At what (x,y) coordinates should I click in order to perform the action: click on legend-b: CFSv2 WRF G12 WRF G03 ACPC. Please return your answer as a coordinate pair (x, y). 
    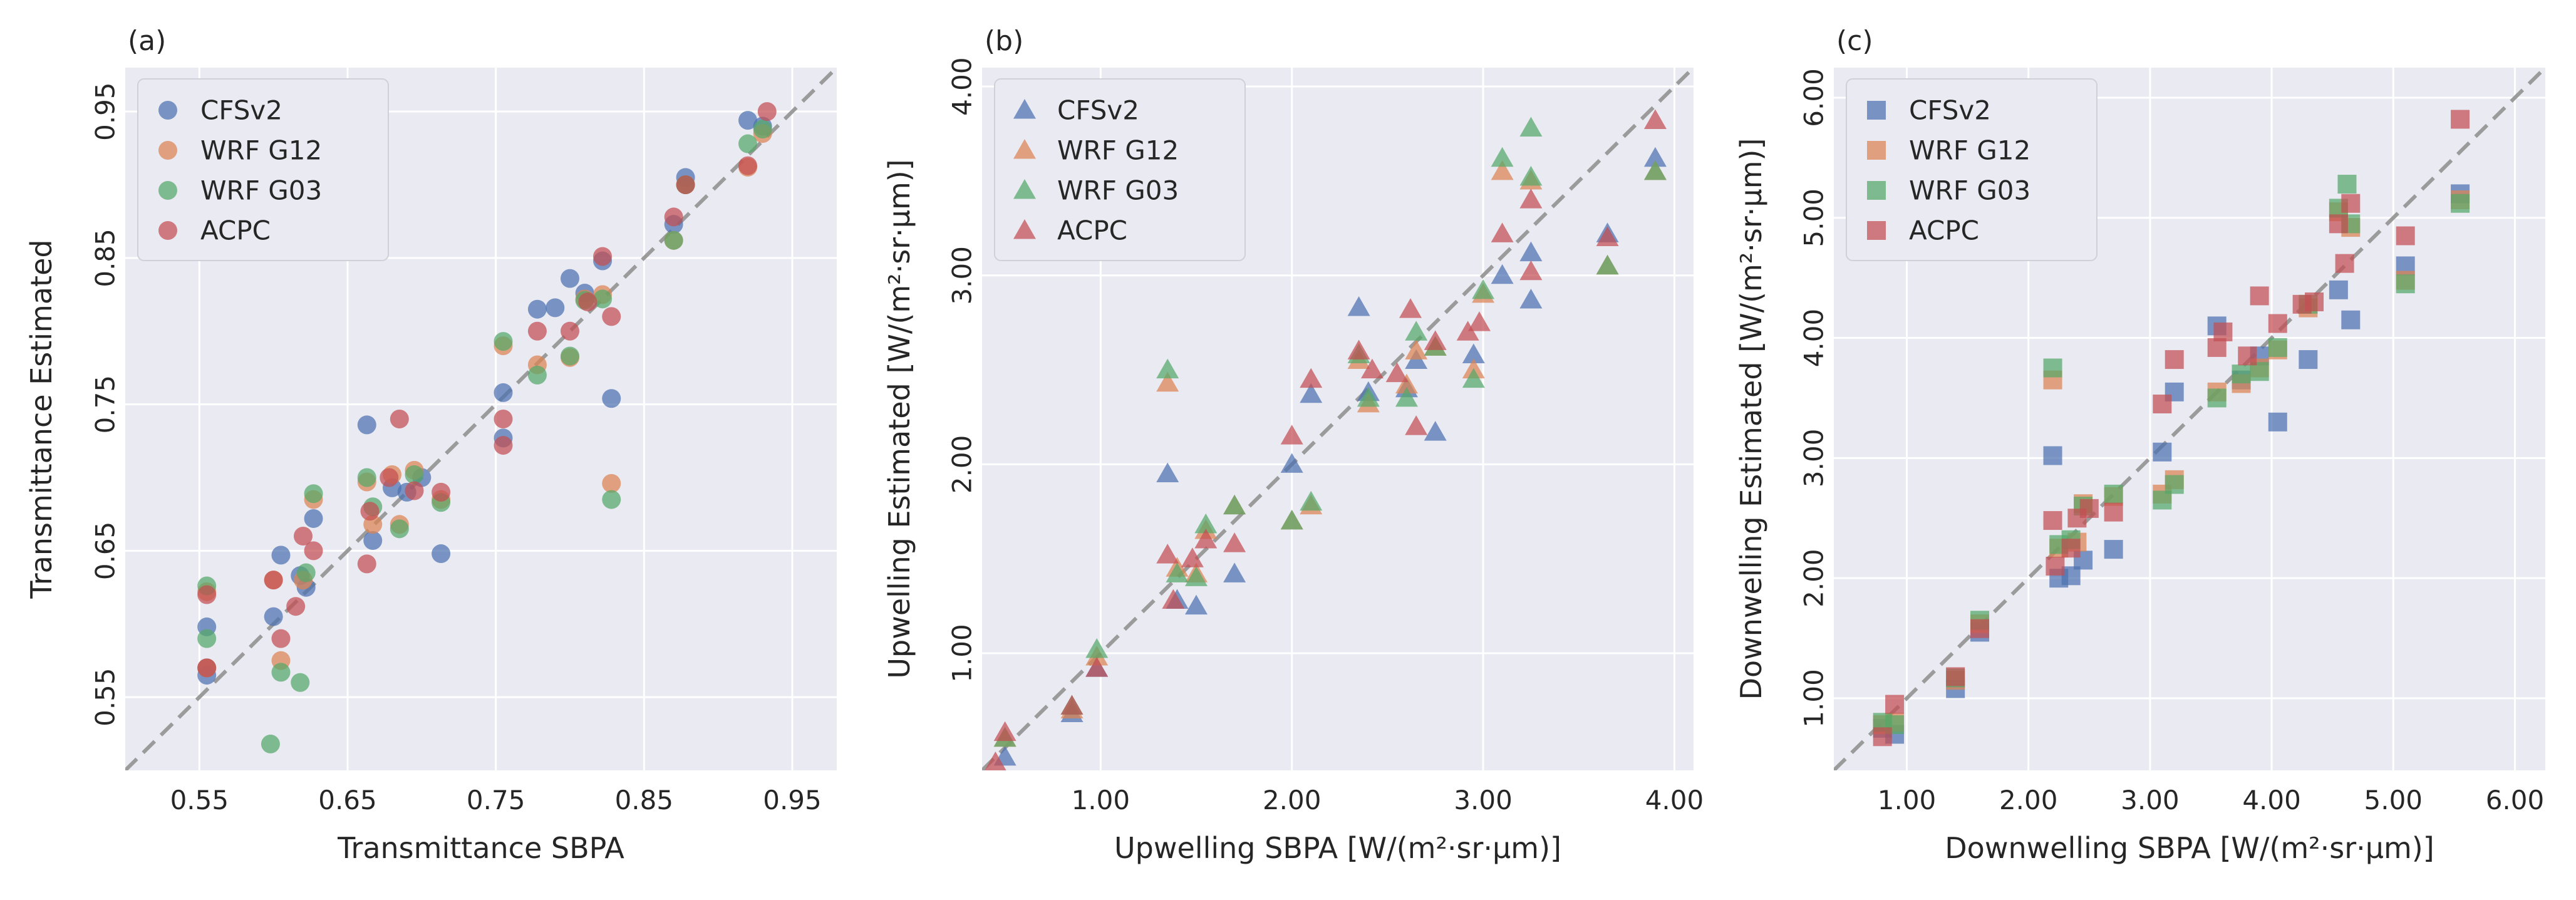
    Looking at the image, I should click on (1120, 169).